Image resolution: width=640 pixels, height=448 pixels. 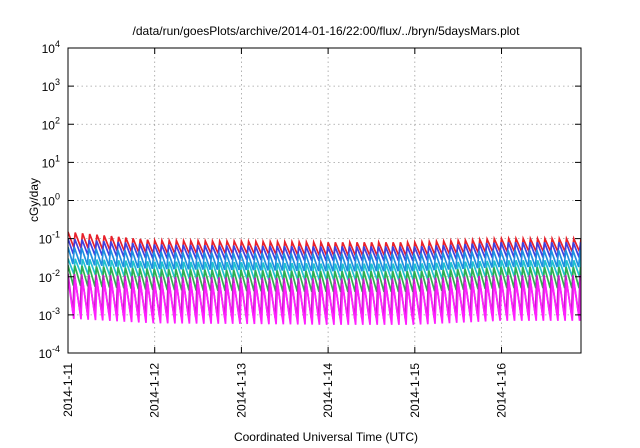 I want to click on x-tick-label: 2014-1-16, so click(x=502, y=390).